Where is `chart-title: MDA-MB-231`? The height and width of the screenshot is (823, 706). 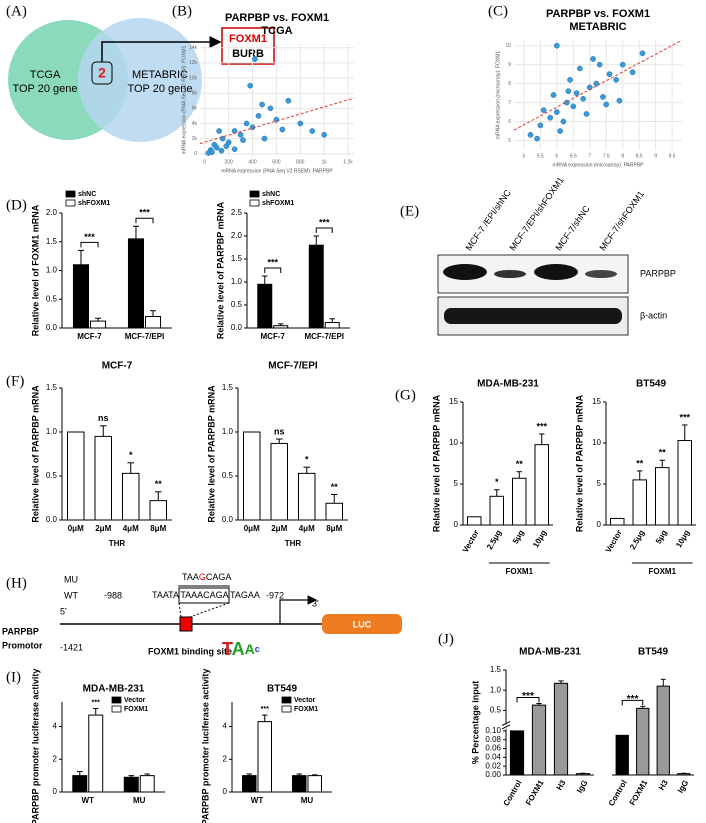
chart-title: MDA-MB-231 is located at coordinates (550, 652).